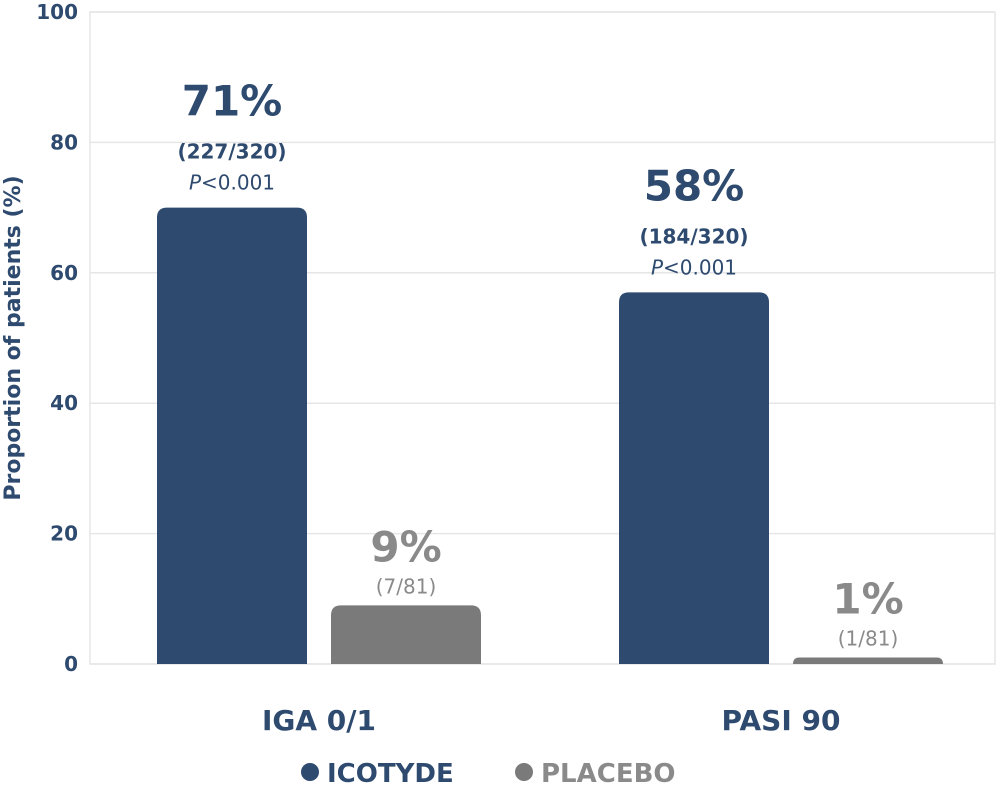  Describe the element at coordinates (405, 546) in the screenshot. I see `bar-value-label: 9%` at that location.